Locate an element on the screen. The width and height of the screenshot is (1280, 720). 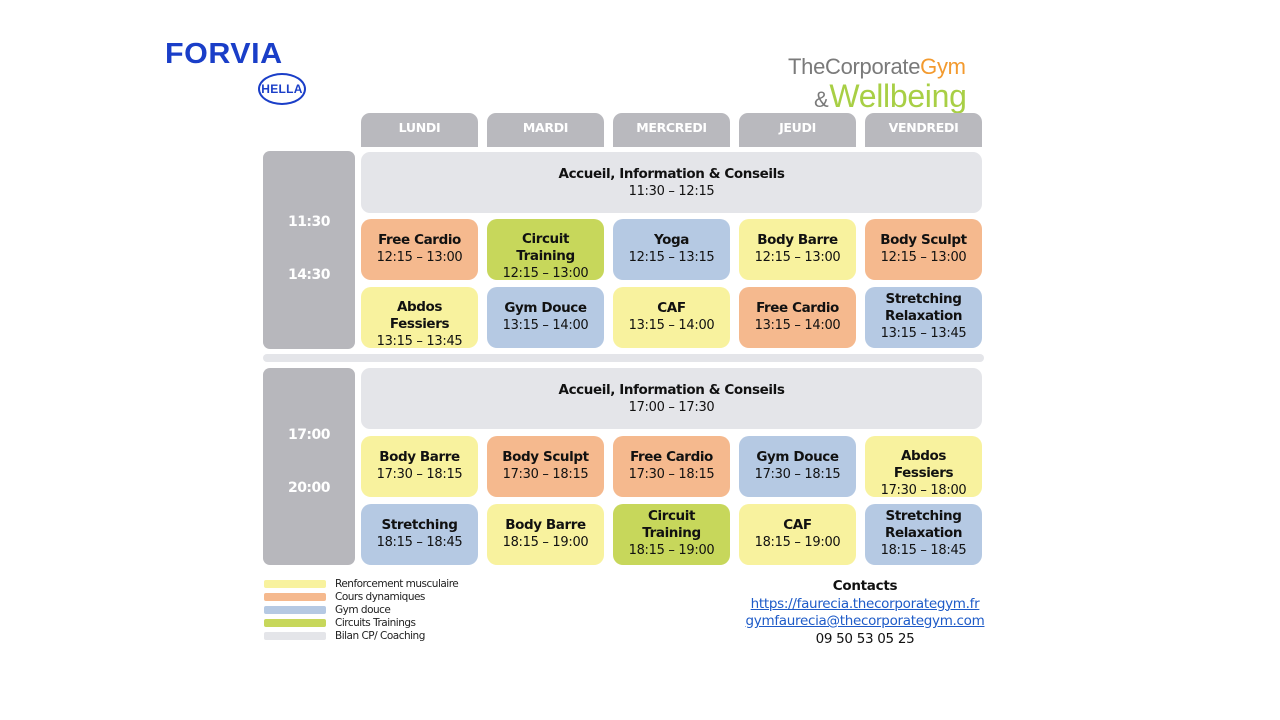
class-name: Yoga is located at coordinates (671, 240).